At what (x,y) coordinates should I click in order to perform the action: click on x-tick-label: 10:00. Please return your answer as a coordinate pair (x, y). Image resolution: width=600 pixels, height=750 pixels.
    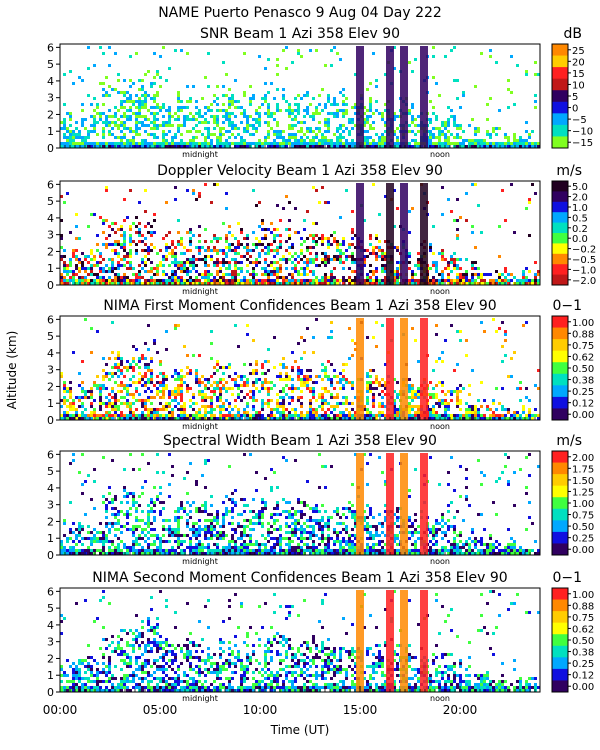
    Looking at the image, I should click on (260, 710).